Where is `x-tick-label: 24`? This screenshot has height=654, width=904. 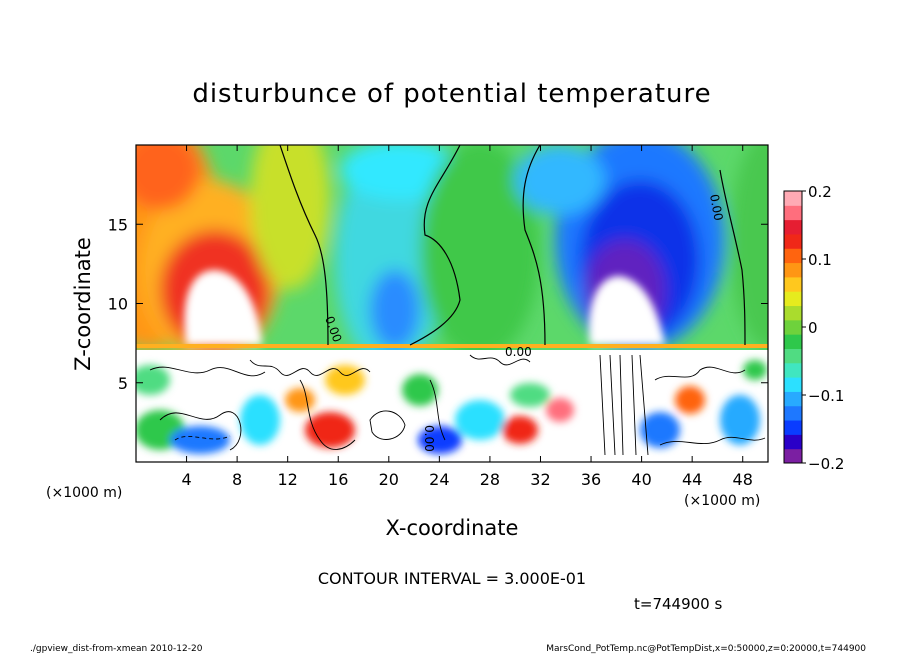 x-tick-label: 24 is located at coordinates (439, 479).